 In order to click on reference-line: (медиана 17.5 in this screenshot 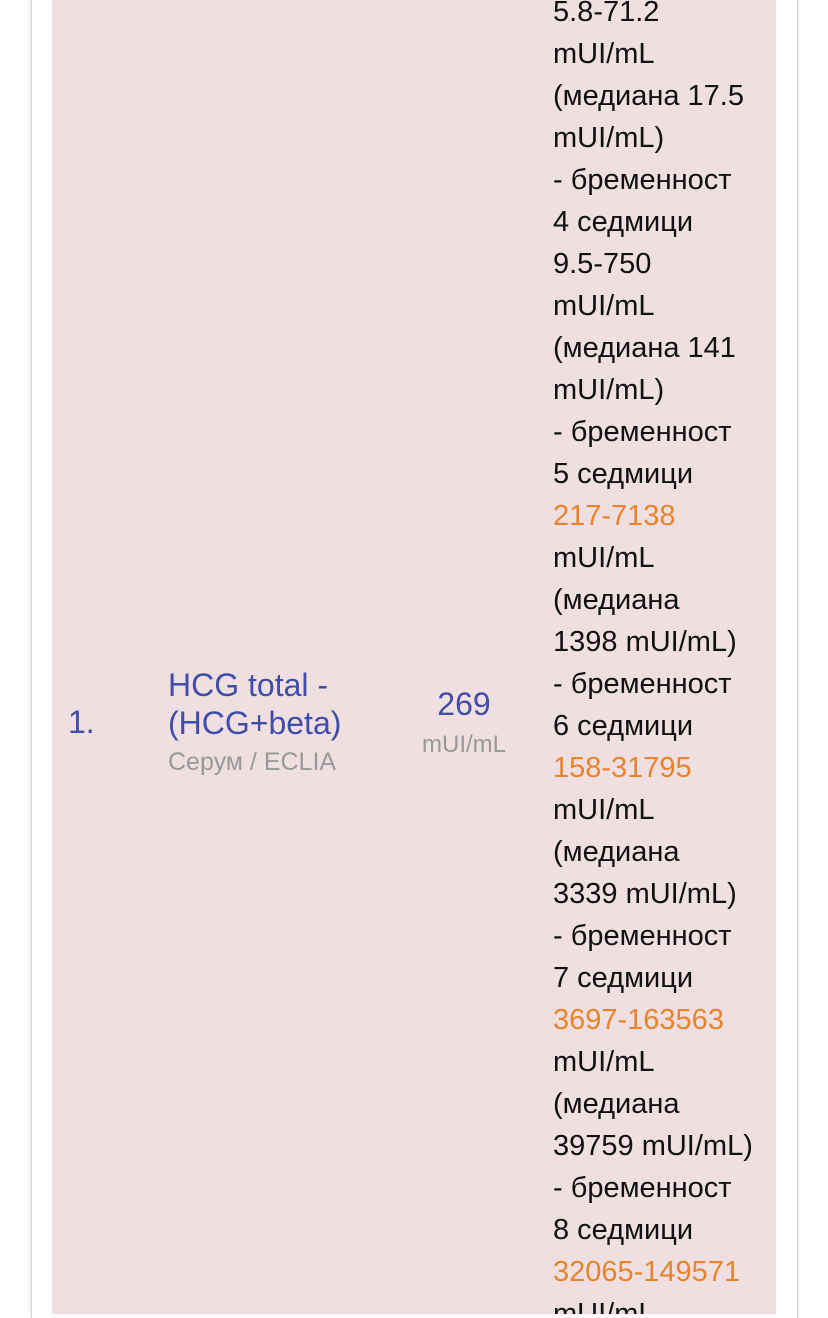, I will do `click(648, 96)`.